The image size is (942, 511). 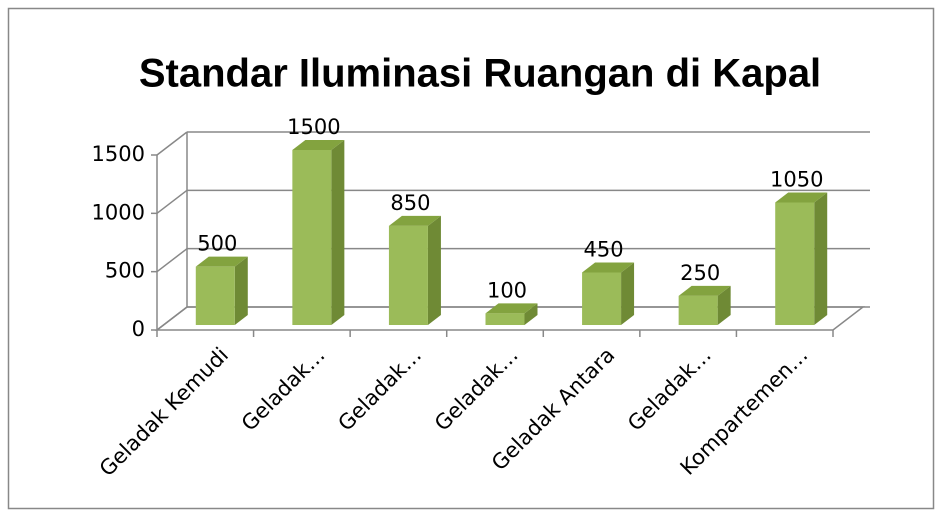 What do you see at coordinates (507, 290) in the screenshot?
I see `data-label: 100` at bounding box center [507, 290].